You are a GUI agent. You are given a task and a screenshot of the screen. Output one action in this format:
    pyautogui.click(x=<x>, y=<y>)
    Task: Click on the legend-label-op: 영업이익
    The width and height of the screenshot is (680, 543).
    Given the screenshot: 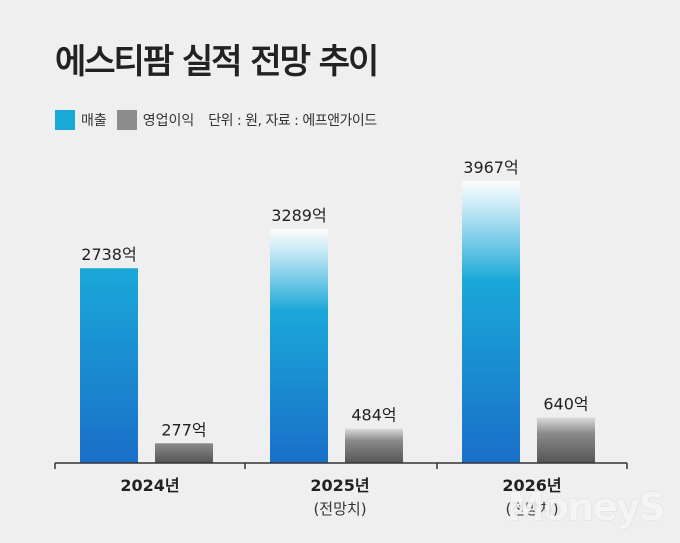 What is the action you would take?
    pyautogui.click(x=168, y=121)
    